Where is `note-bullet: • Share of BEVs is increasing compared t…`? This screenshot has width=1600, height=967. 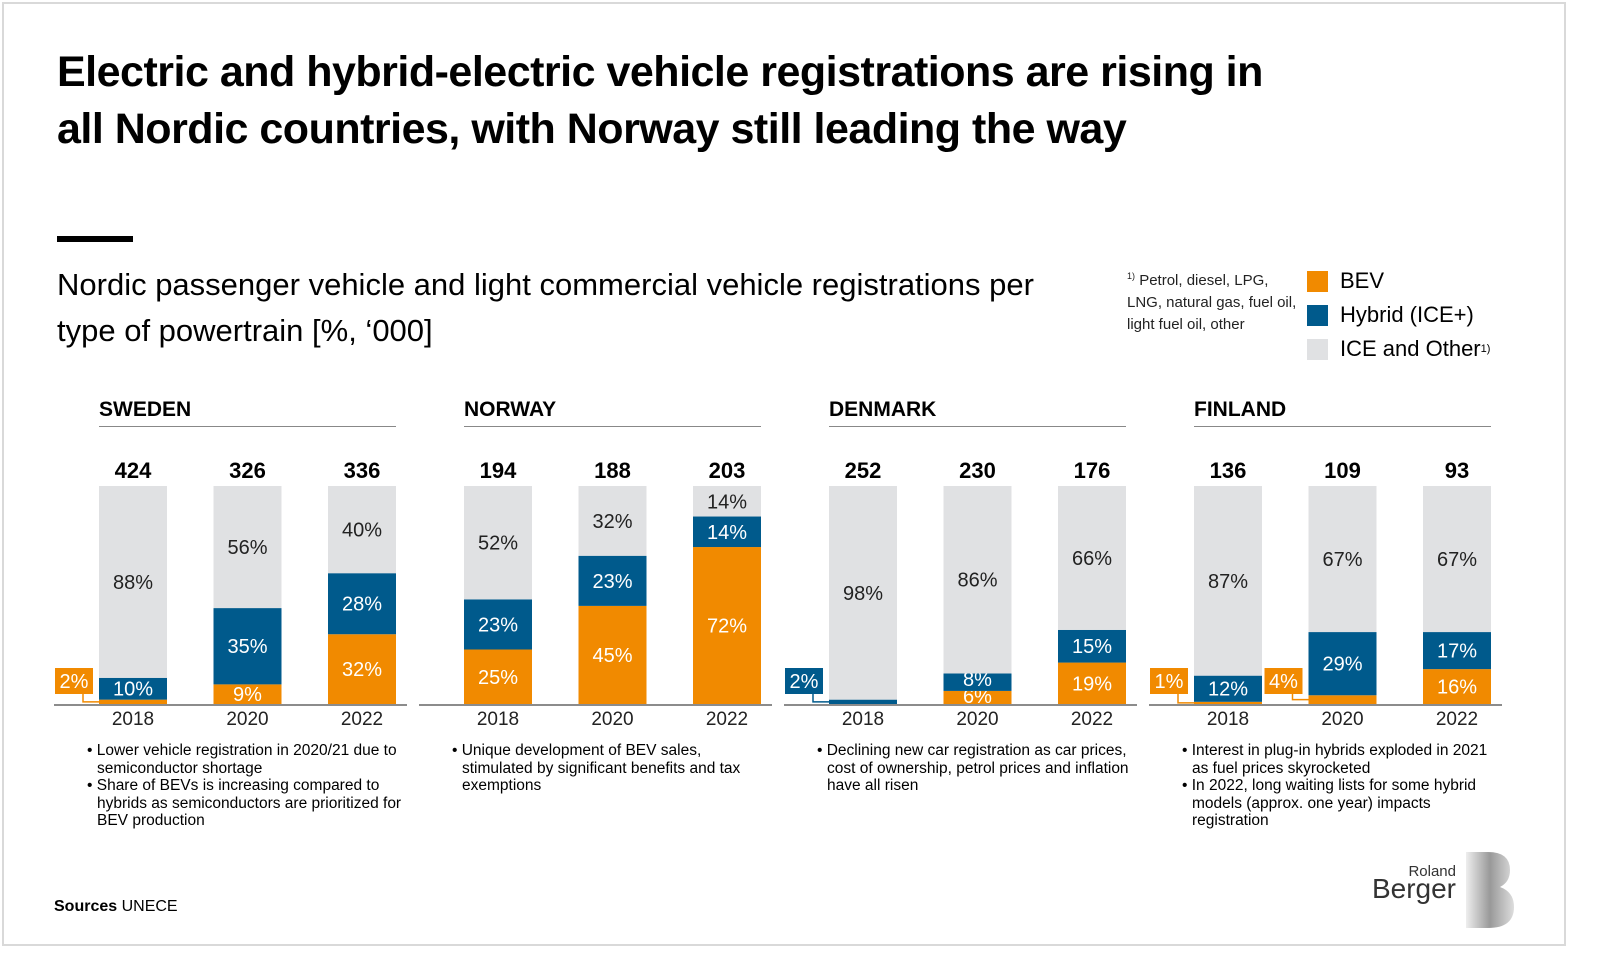
note-bullet: • Share of BEVs is increasing compared t… is located at coordinates (244, 803).